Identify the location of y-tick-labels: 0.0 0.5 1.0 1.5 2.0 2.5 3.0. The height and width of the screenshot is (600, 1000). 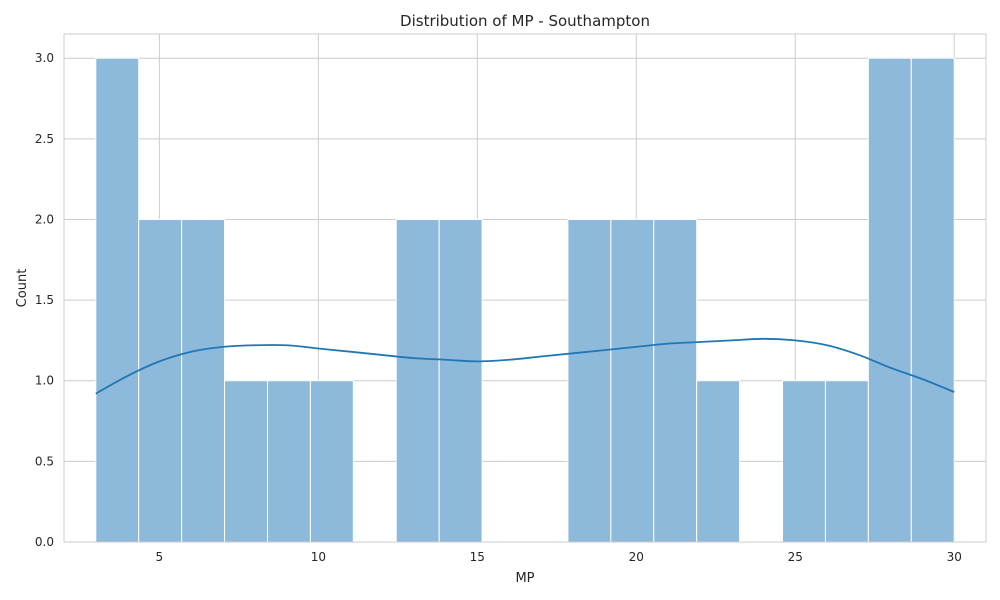
(44, 300).